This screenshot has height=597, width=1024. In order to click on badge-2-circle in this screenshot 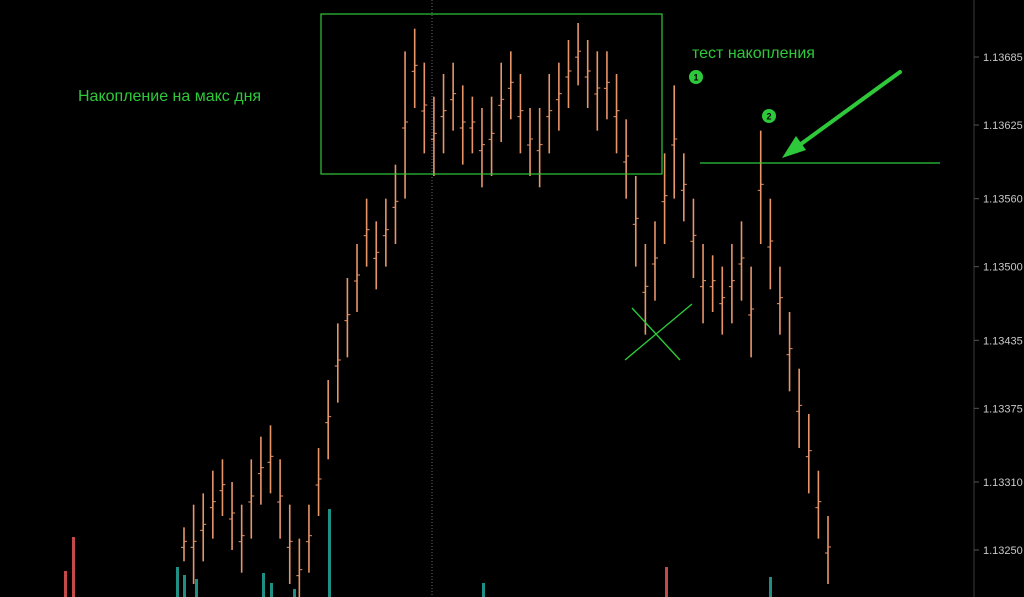, I will do `click(769, 116)`.